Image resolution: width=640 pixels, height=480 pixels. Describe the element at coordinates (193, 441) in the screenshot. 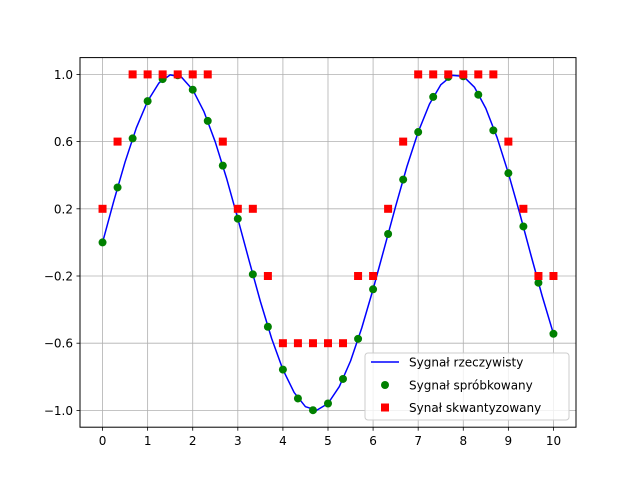

I see `x-tick-label: 2` at that location.